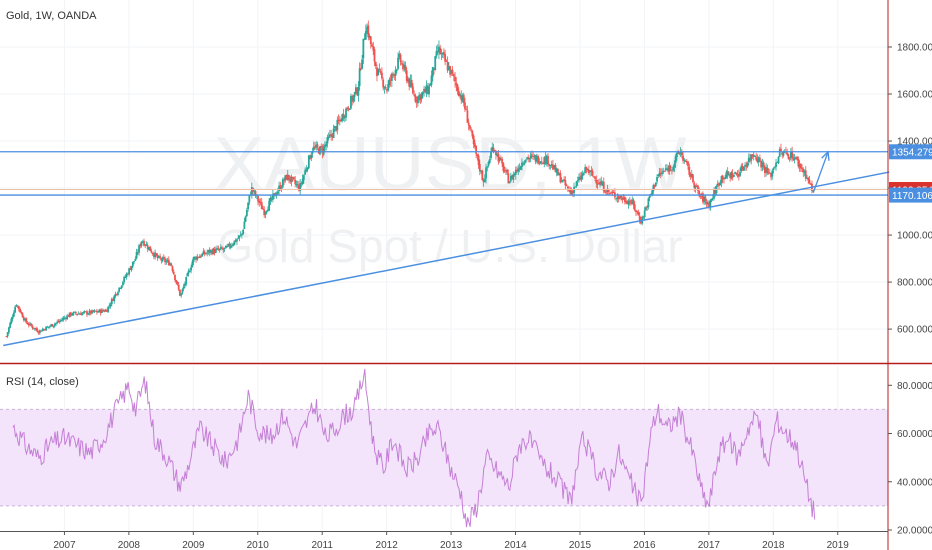 The height and width of the screenshot is (550, 932). I want to click on year-tick-label: 2016, so click(644, 545).